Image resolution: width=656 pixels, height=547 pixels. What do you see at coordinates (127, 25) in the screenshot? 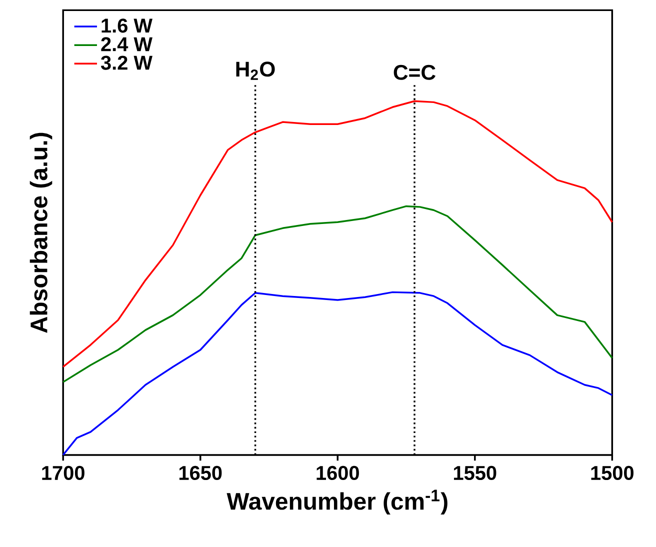
I see `legend-label: 1.6 W` at bounding box center [127, 25].